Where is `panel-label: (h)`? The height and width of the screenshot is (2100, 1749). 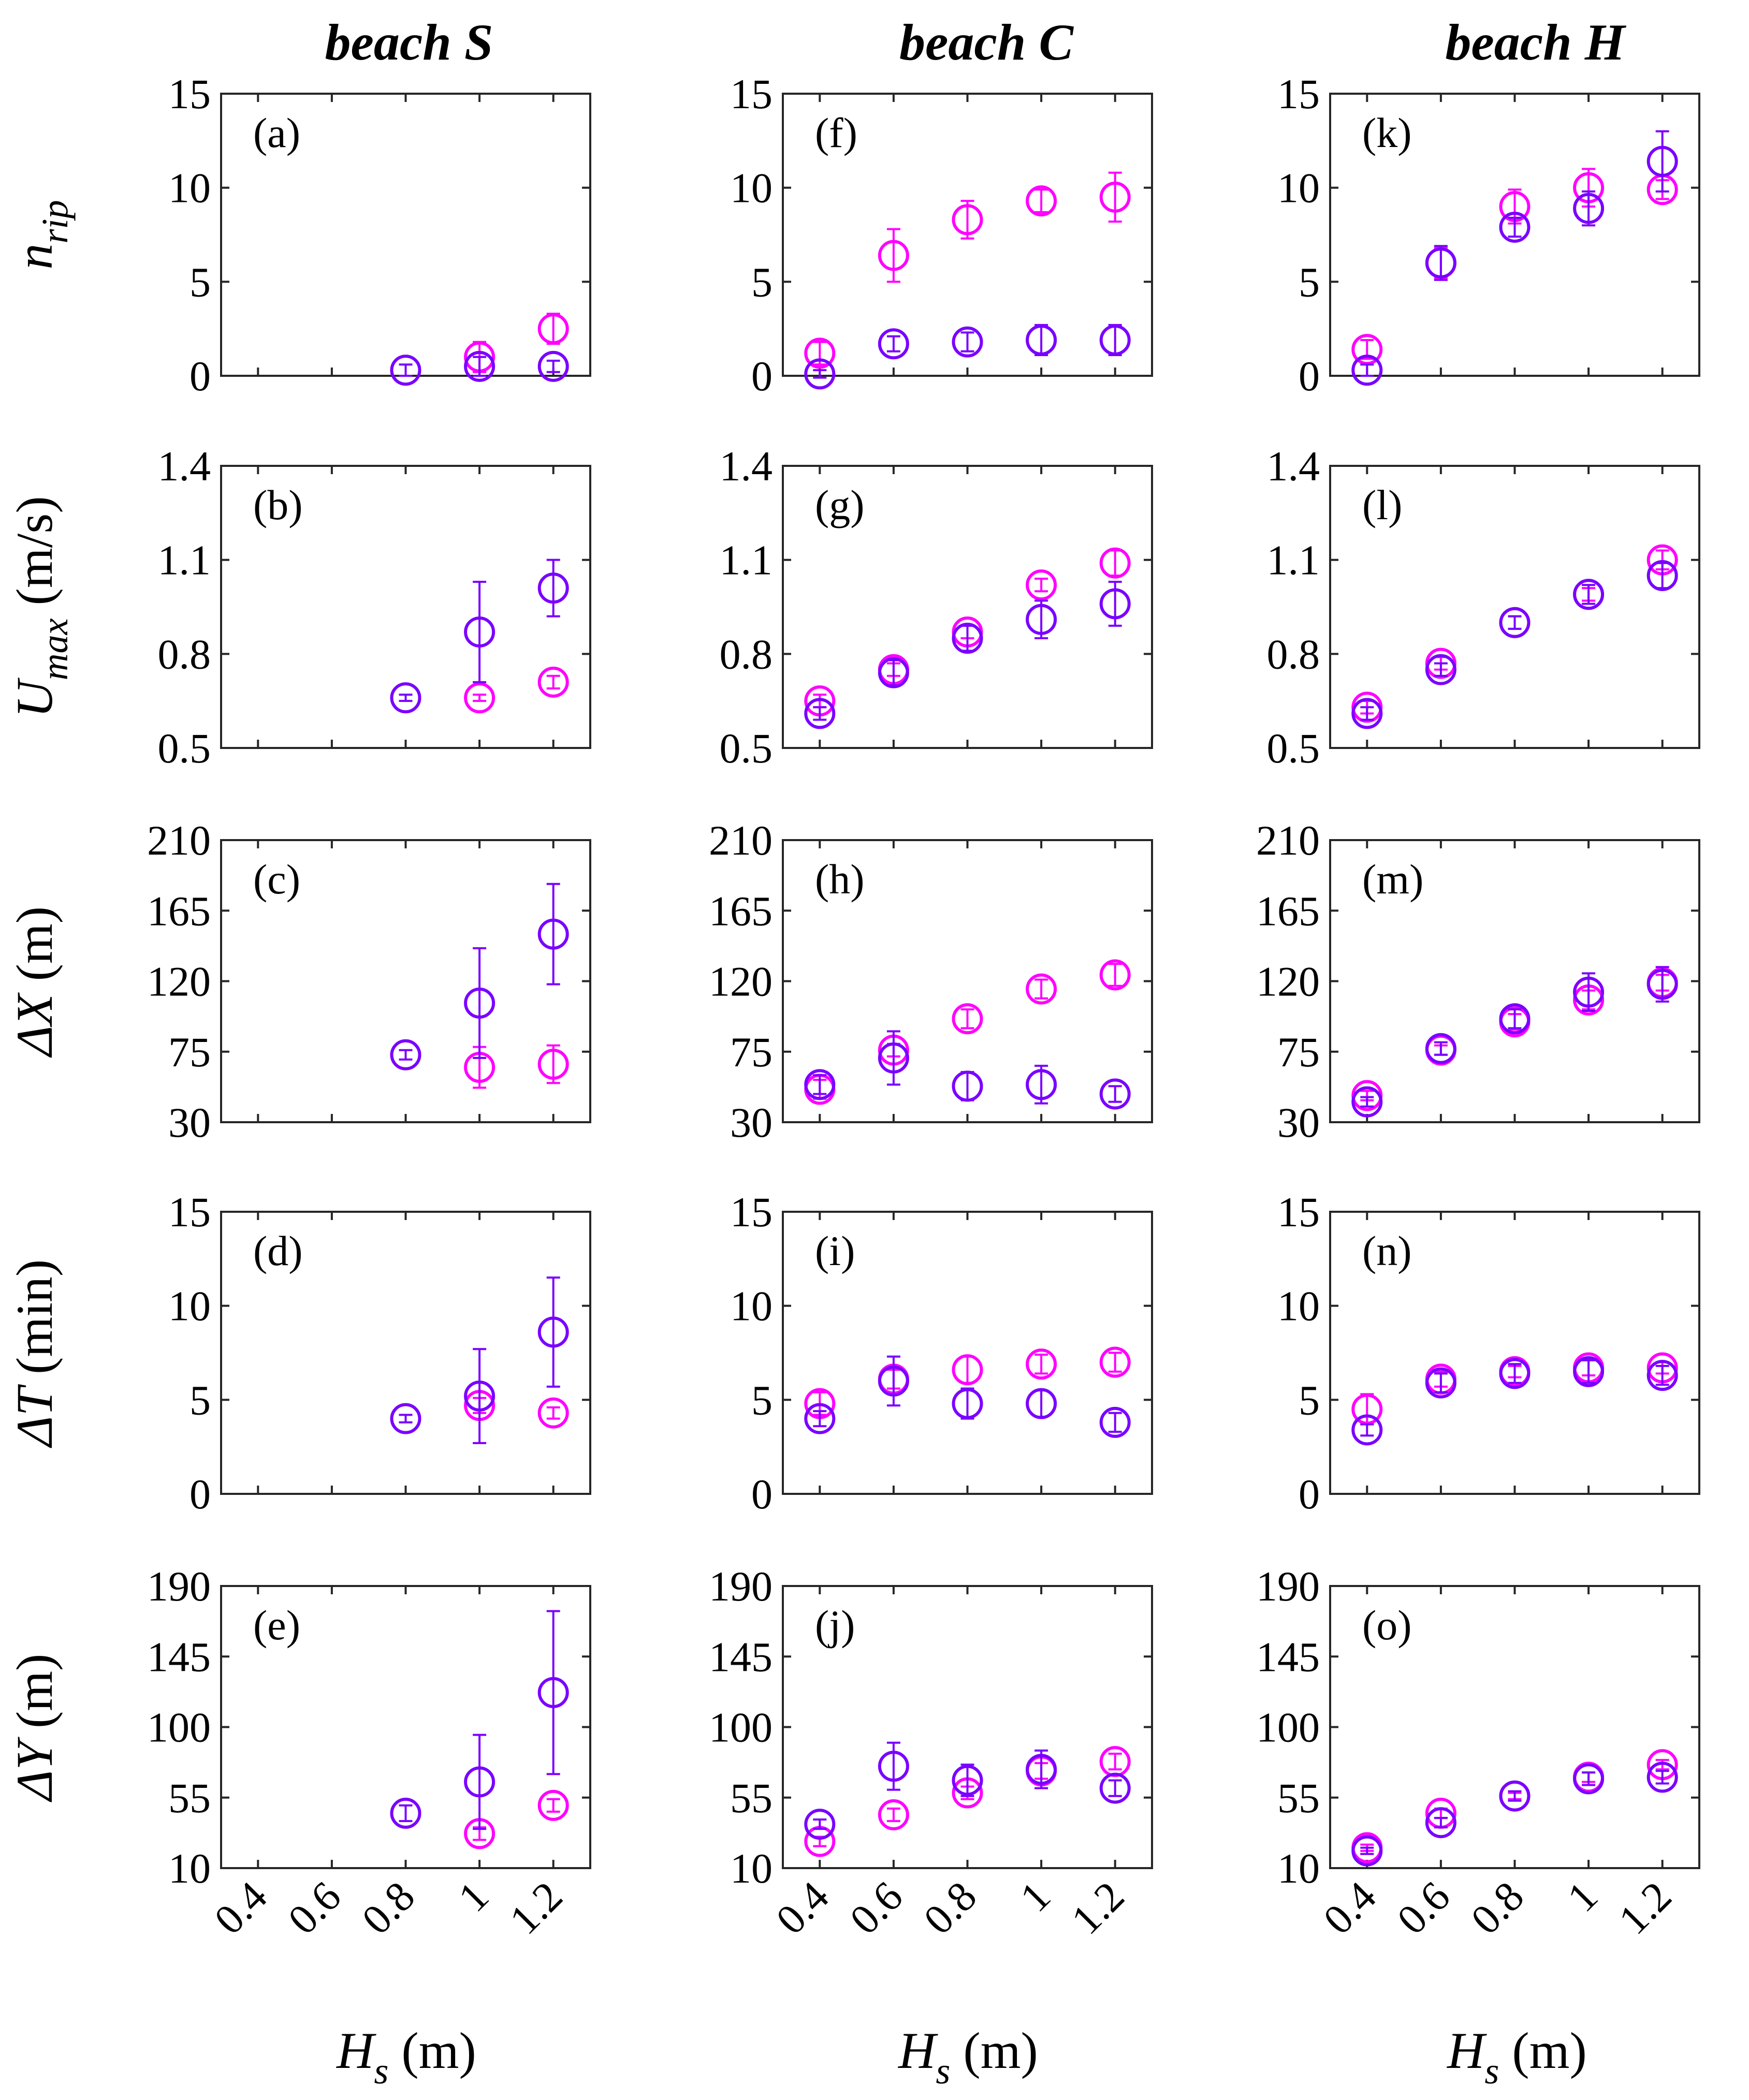 panel-label: (h) is located at coordinates (840, 879).